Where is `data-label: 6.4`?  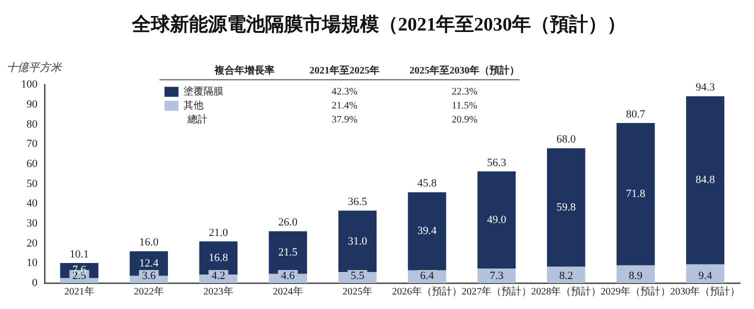
data-label: 6.4 is located at coordinates (427, 276).